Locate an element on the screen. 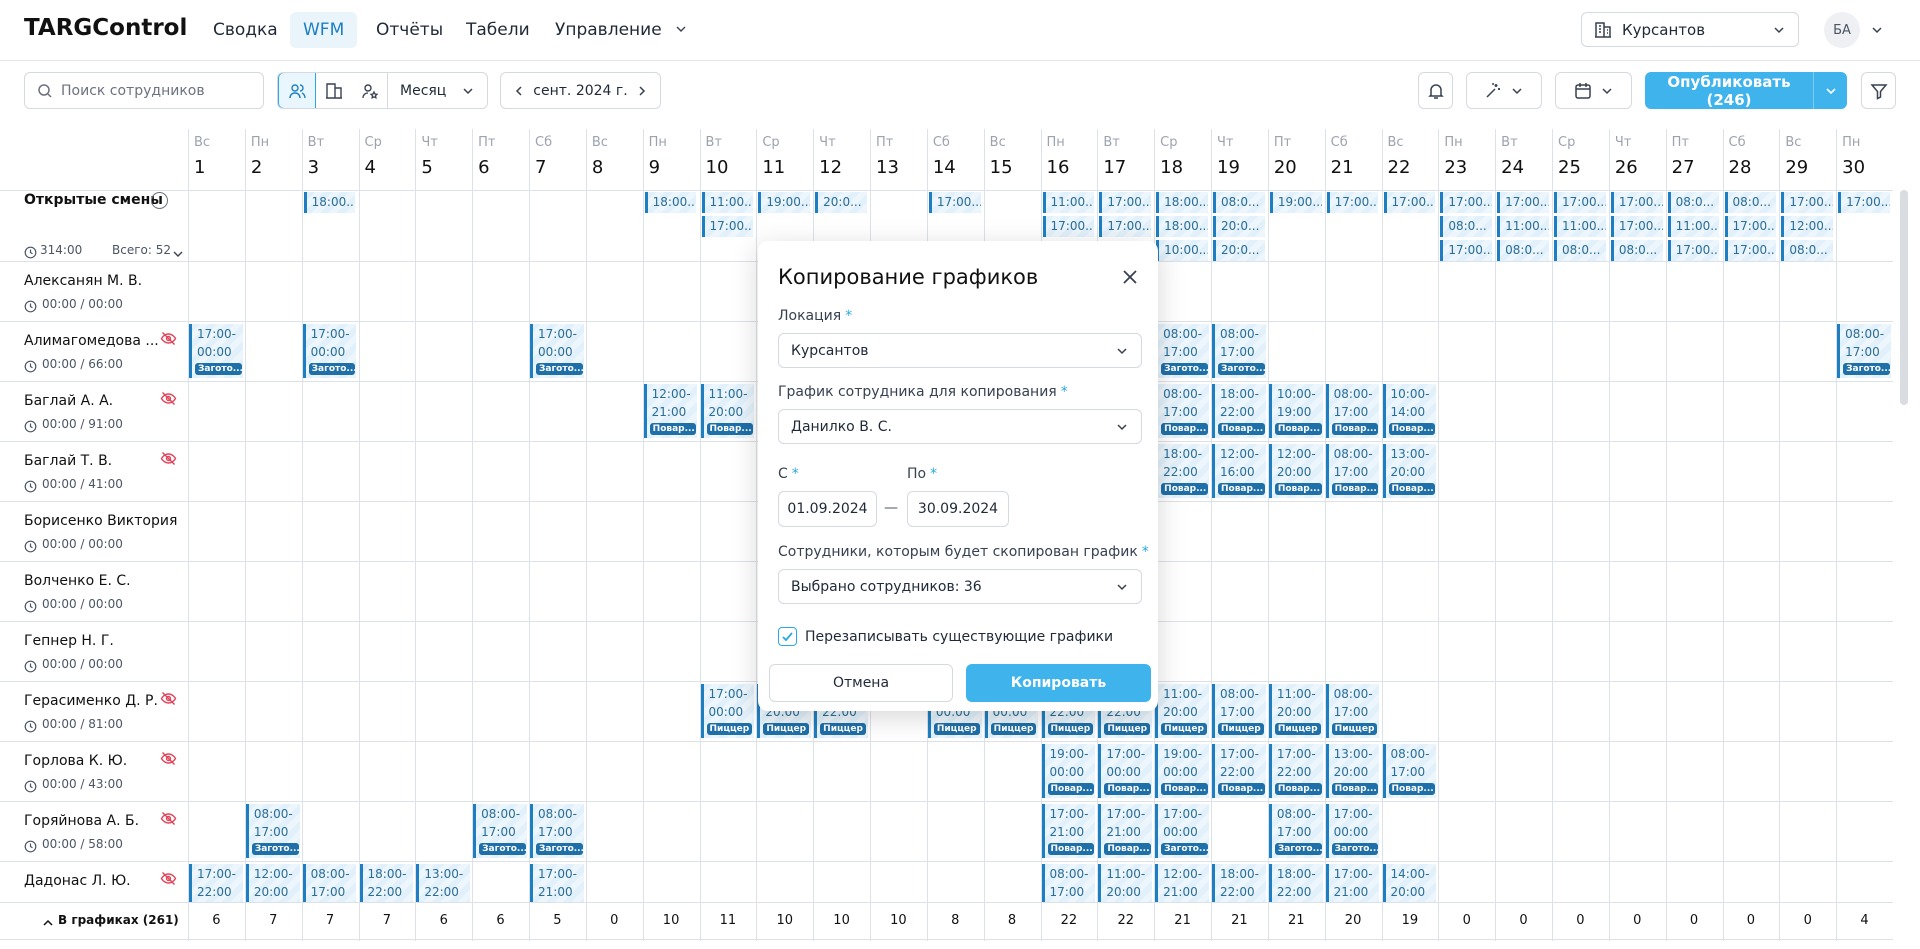  location-select: Курсантов is located at coordinates (1690, 29).